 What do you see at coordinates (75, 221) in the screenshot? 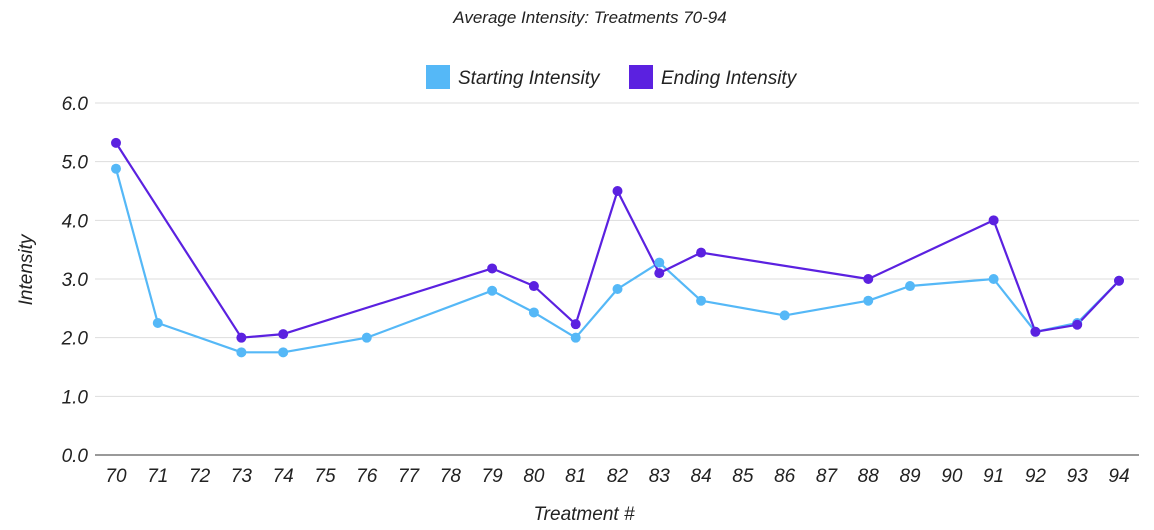
I see `y-tick-label: 4.0` at bounding box center [75, 221].